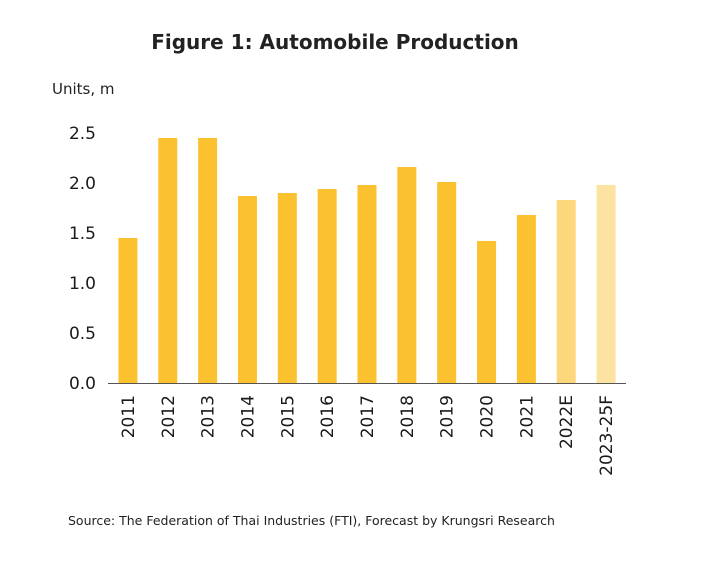  What do you see at coordinates (567, 422) in the screenshot?
I see `x-tick-label: 2022E` at bounding box center [567, 422].